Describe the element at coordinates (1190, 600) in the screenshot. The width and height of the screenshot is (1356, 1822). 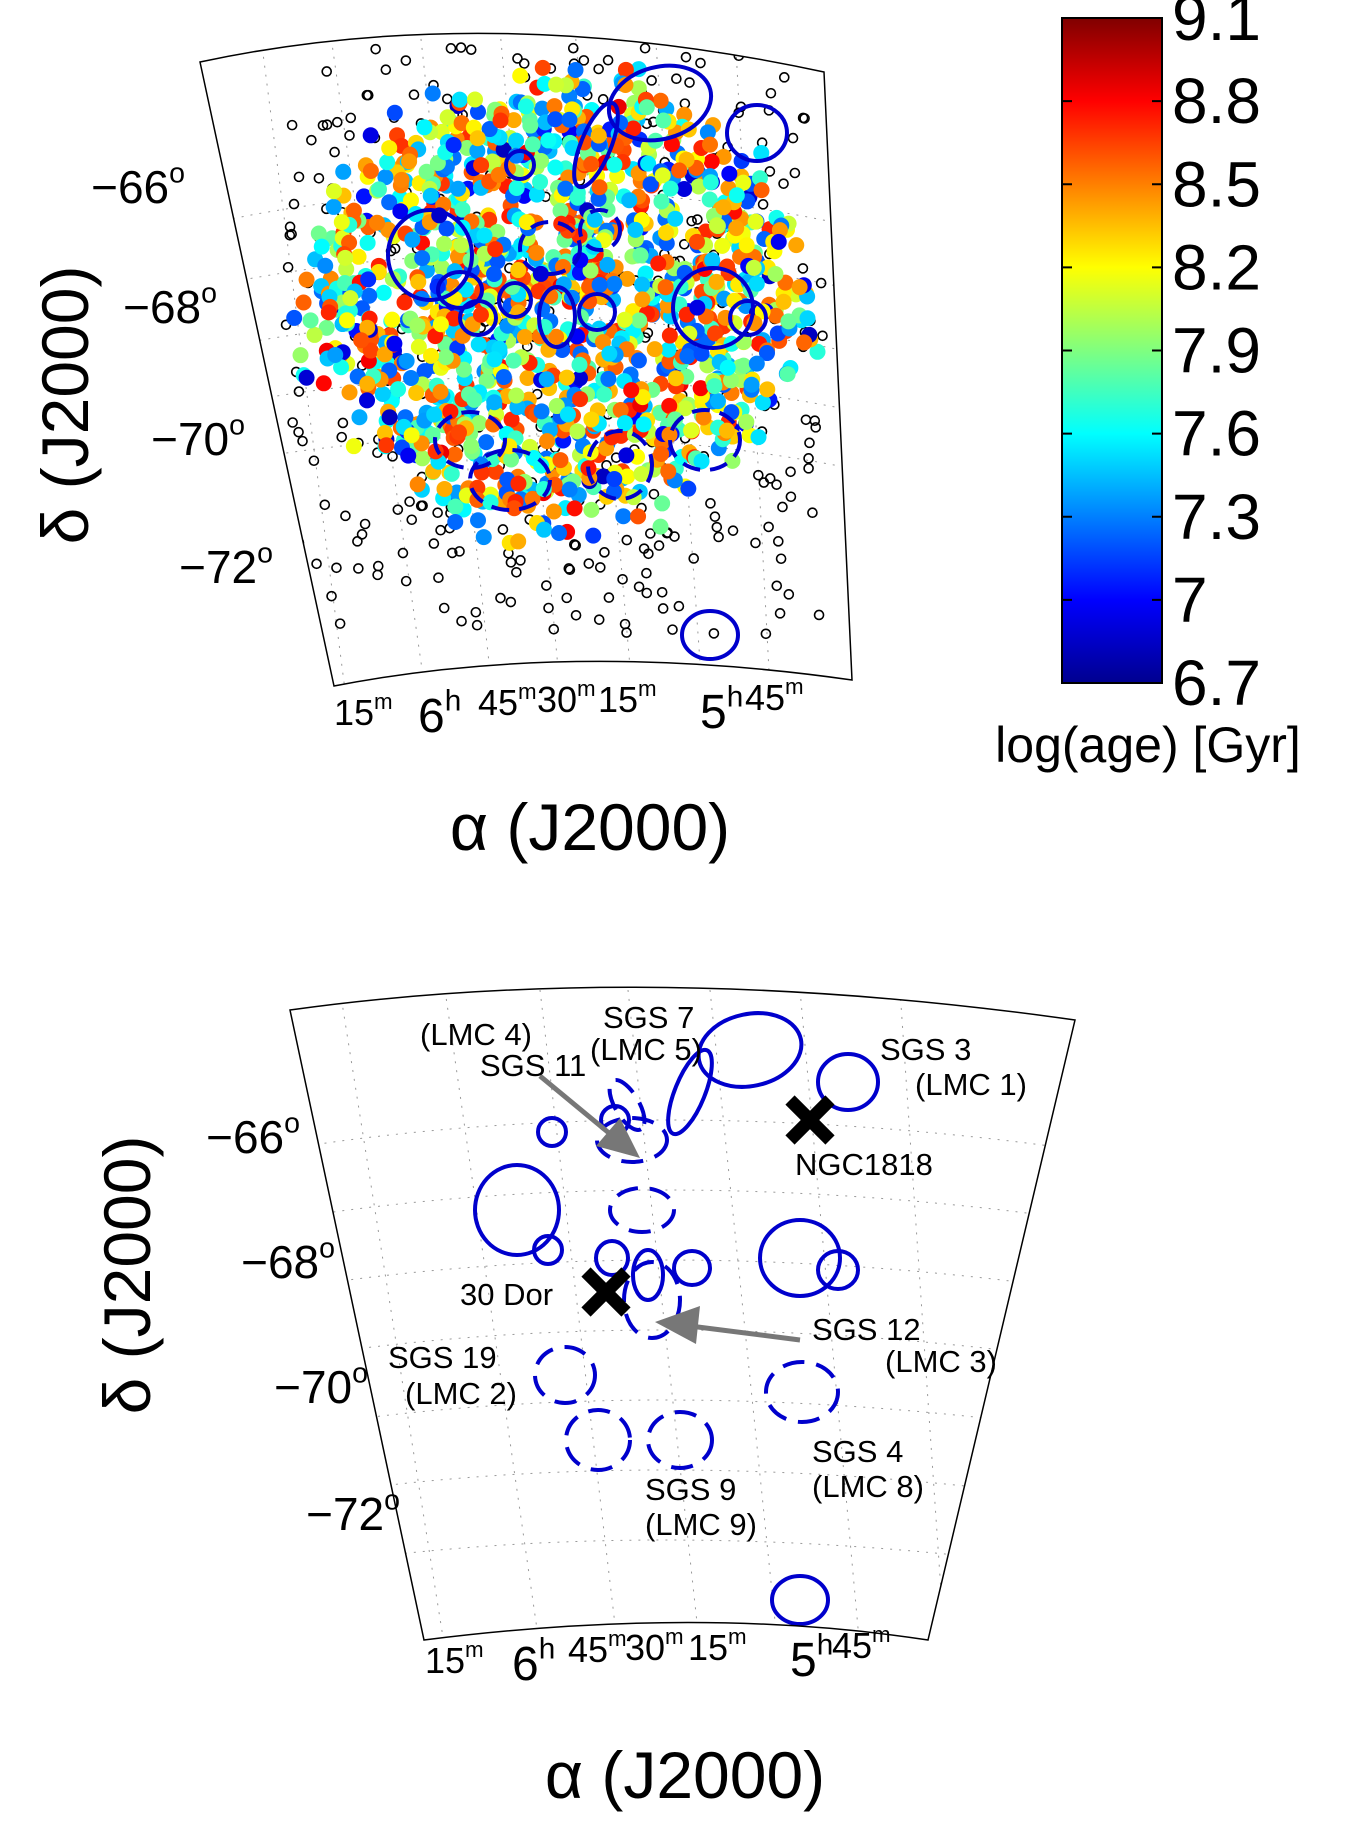
I see `colorbar-tick-label: 7` at that location.